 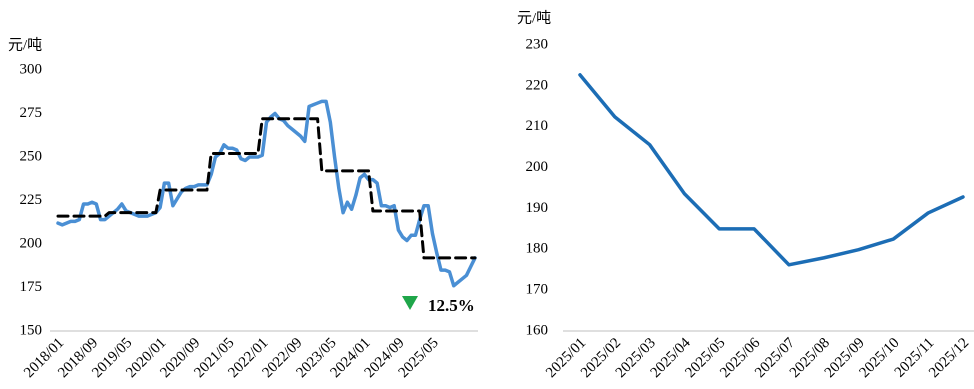 I want to click on annotation: 12.5%, so click(x=451, y=305).